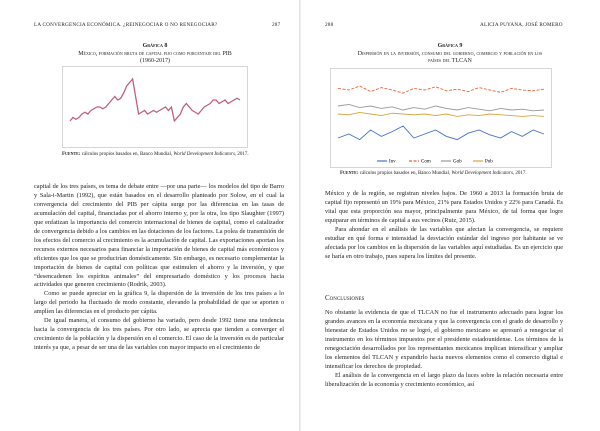 The width and height of the screenshot is (600, 431). I want to click on legend-label: Com, so click(426, 162).